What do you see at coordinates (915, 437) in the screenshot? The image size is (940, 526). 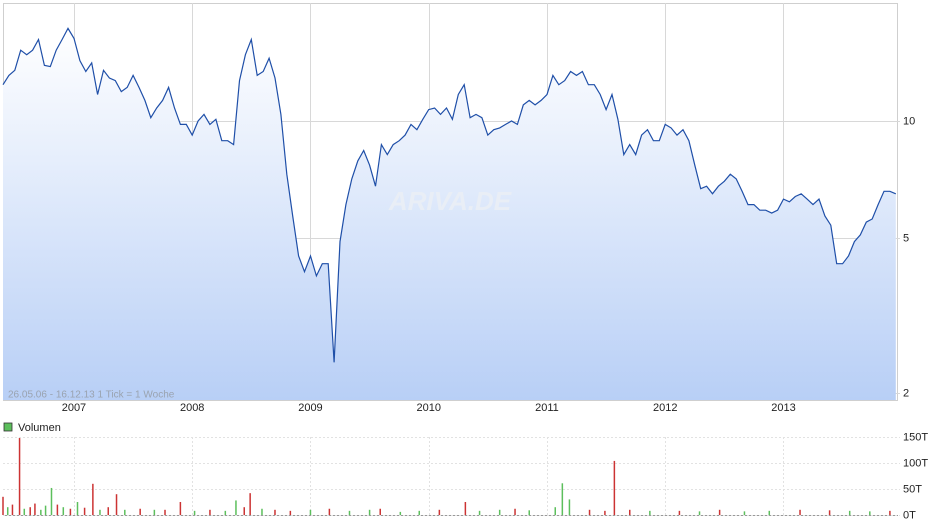 I see `y-tick-label: 150T` at bounding box center [915, 437].